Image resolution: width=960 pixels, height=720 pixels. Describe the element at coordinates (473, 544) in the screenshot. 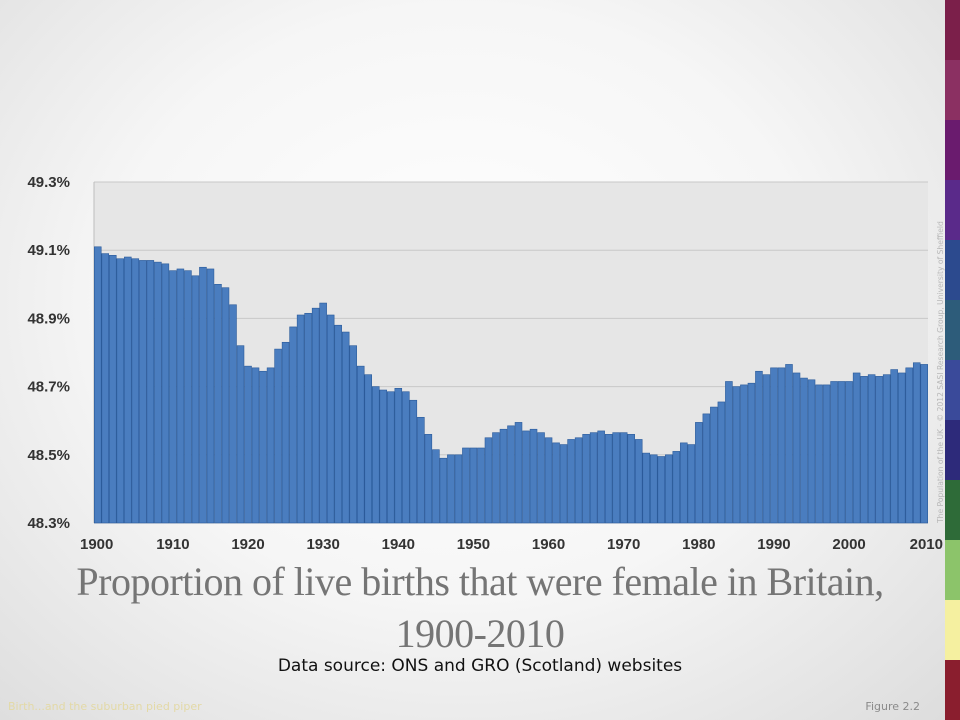

I see `x-tick-label: 1950` at that location.